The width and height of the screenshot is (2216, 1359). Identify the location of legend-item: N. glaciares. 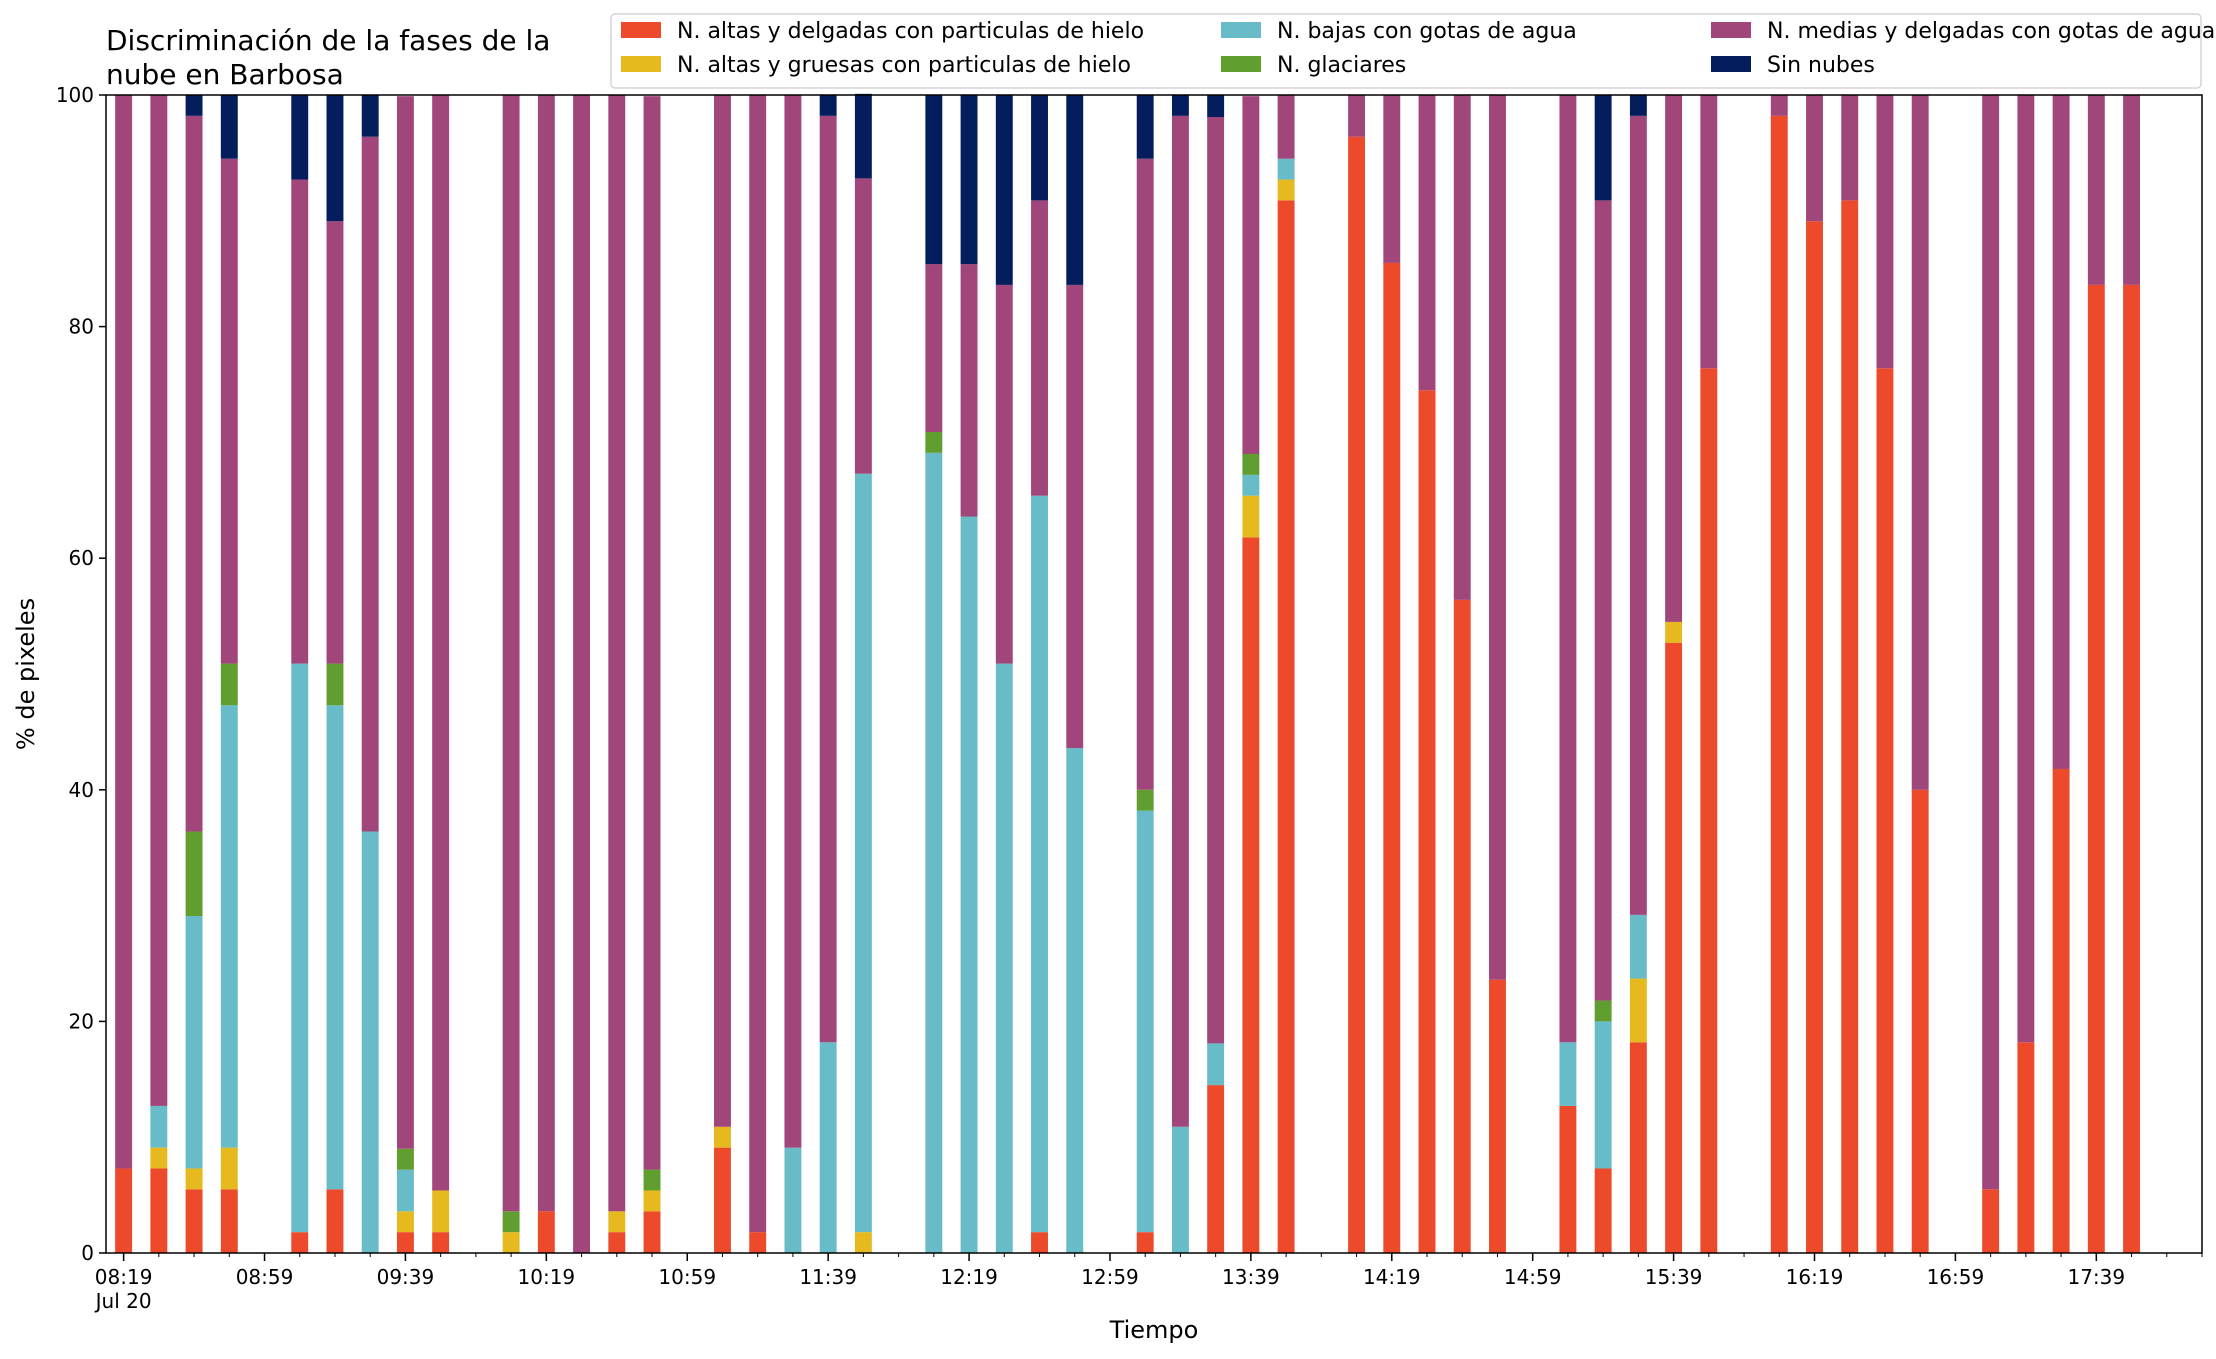
(1313, 65).